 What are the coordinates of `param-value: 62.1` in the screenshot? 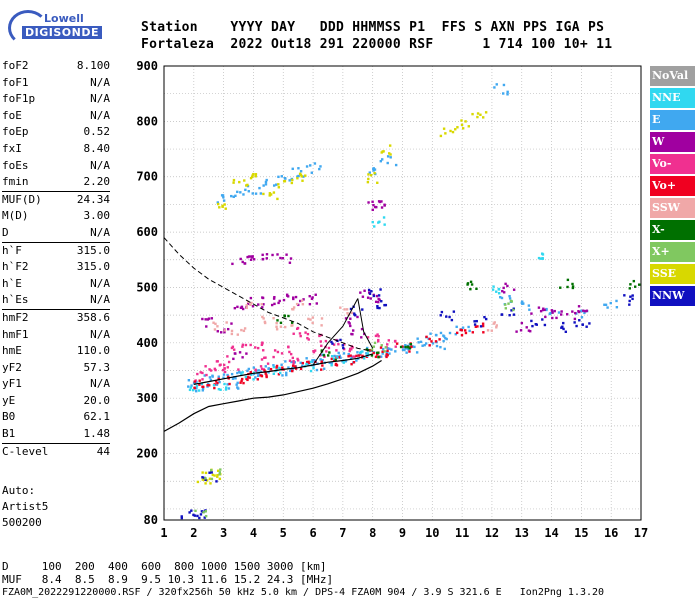 It's located at (97, 417).